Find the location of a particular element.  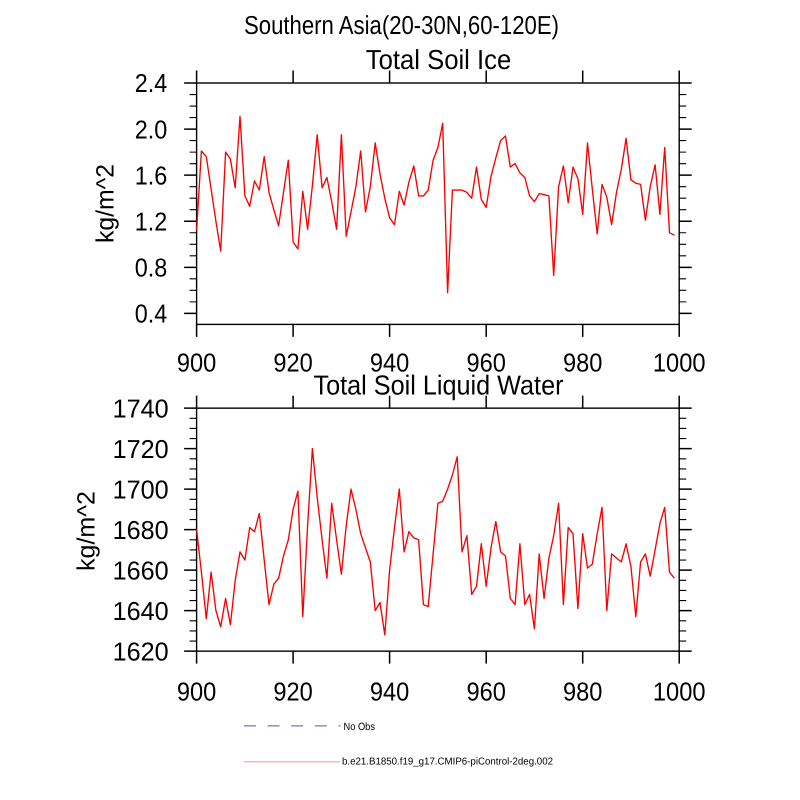

svg-text: 1.6 is located at coordinates (151, 175).